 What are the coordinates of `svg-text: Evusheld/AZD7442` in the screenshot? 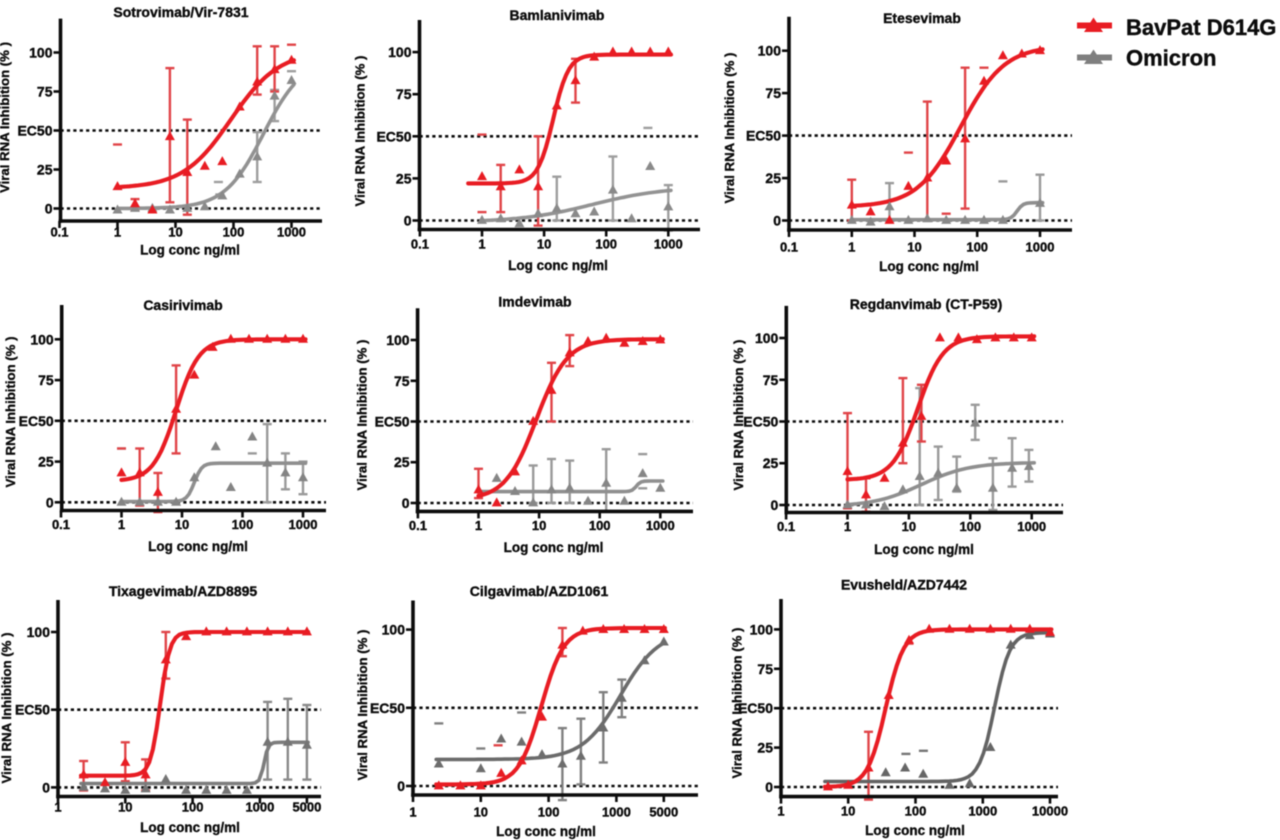 It's located at (904, 585).